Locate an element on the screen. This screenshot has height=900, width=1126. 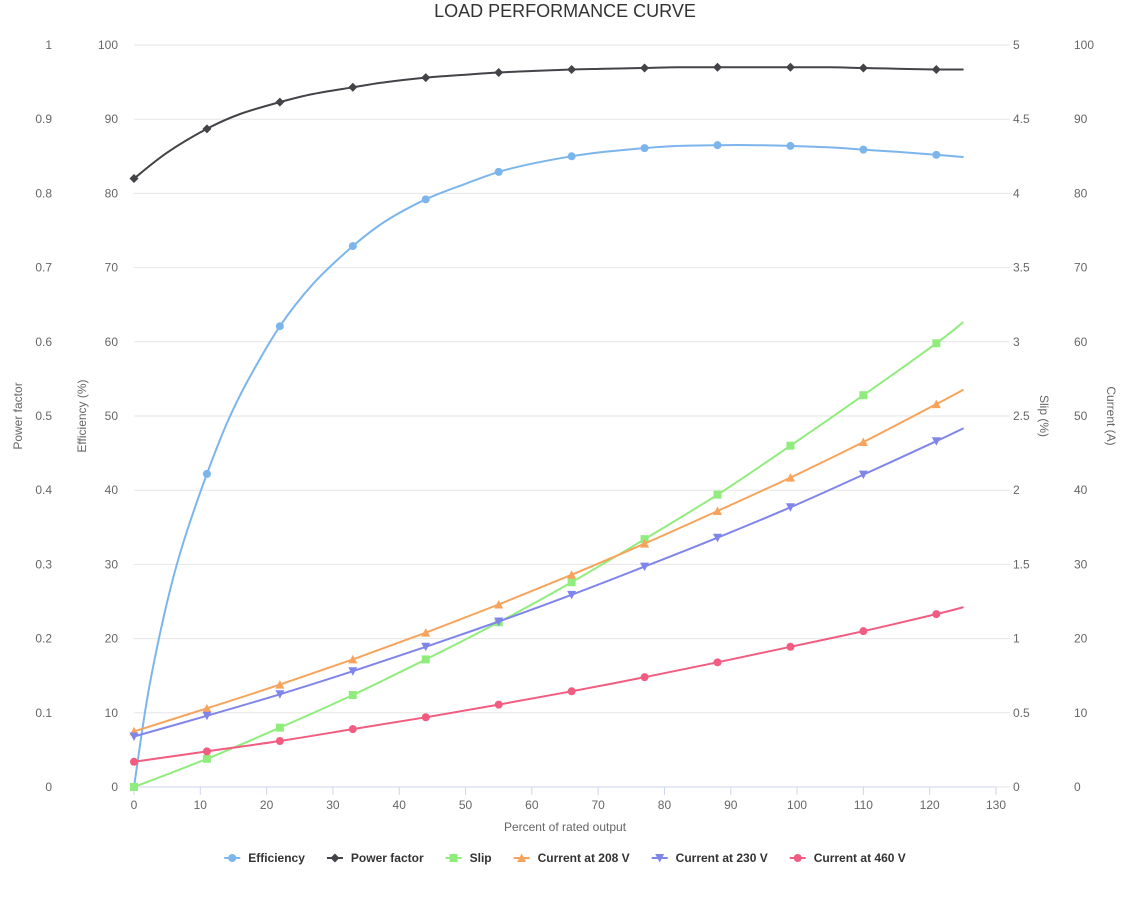
efficiency-tick-label: 70 is located at coordinates (112, 268).